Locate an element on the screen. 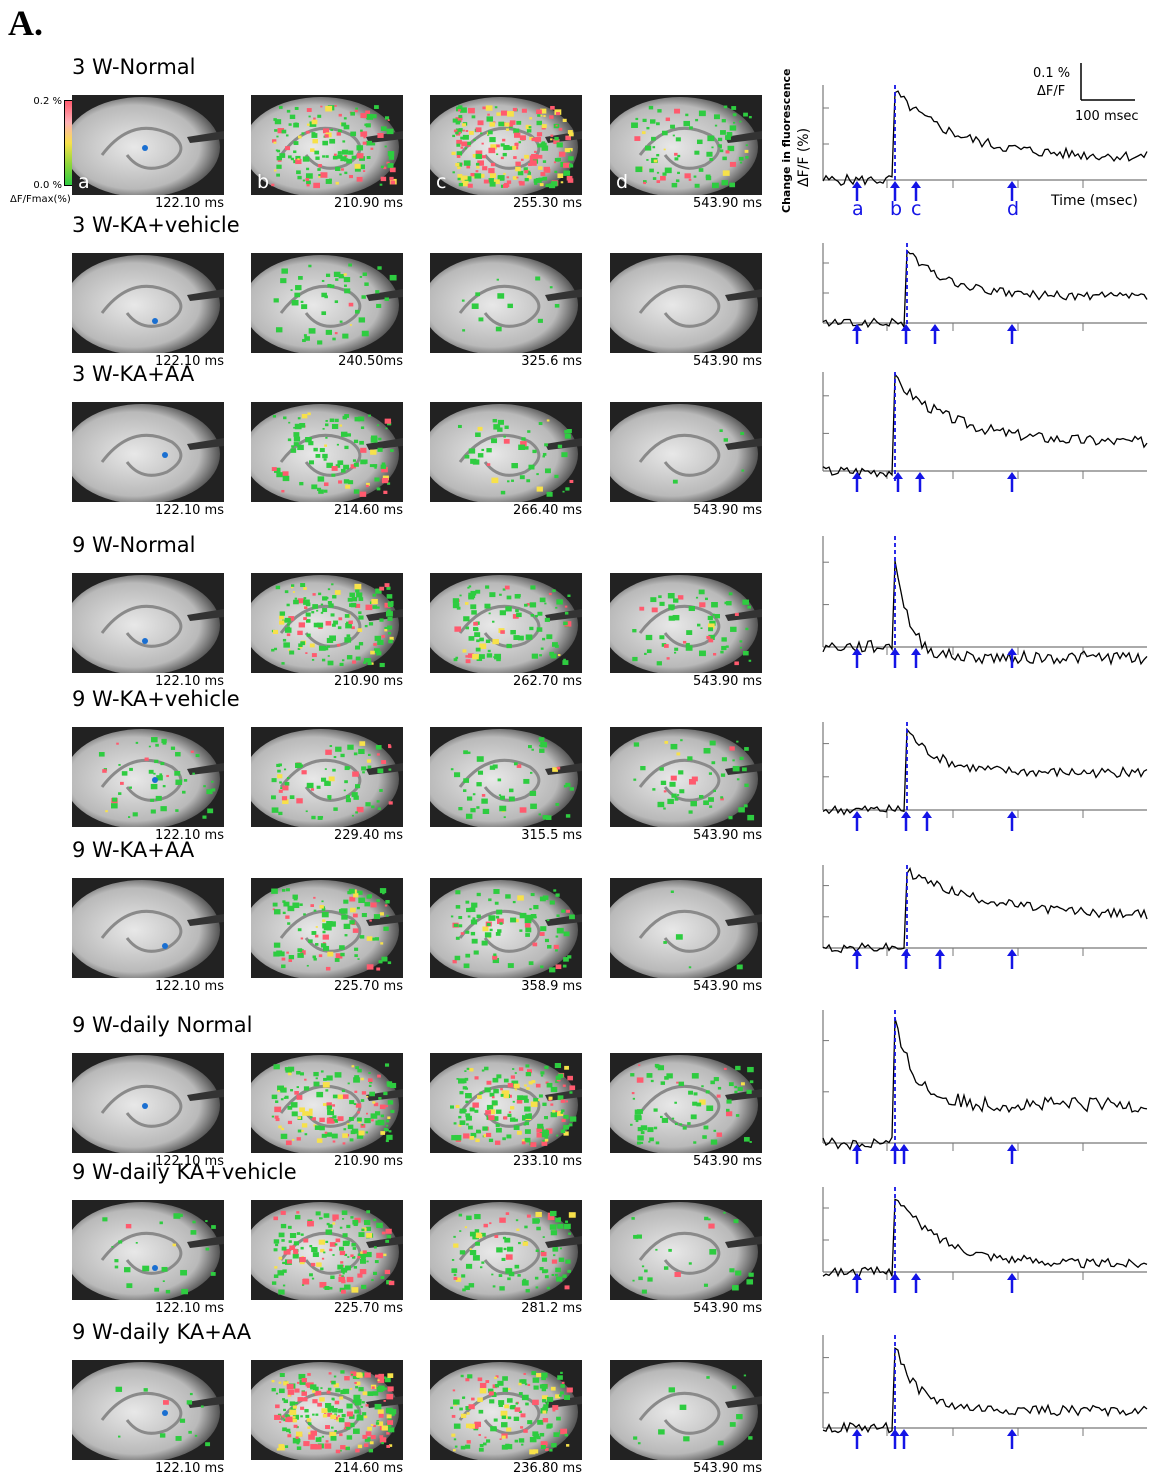 The height and width of the screenshot is (1476, 1150). colorbar-max-label: 0.2 % is located at coordinates (47, 101).